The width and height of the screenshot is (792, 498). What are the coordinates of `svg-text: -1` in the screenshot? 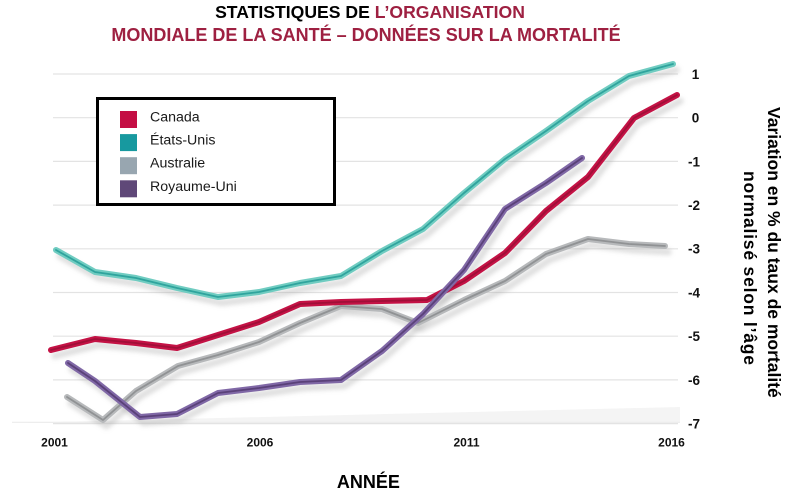 It's located at (694, 161).